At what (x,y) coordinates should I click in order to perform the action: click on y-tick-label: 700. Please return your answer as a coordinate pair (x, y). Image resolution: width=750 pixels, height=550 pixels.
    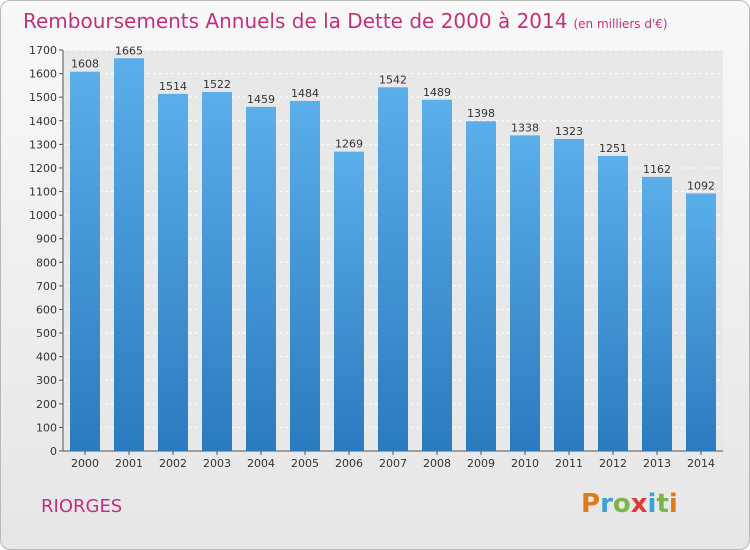
    Looking at the image, I should click on (46, 286).